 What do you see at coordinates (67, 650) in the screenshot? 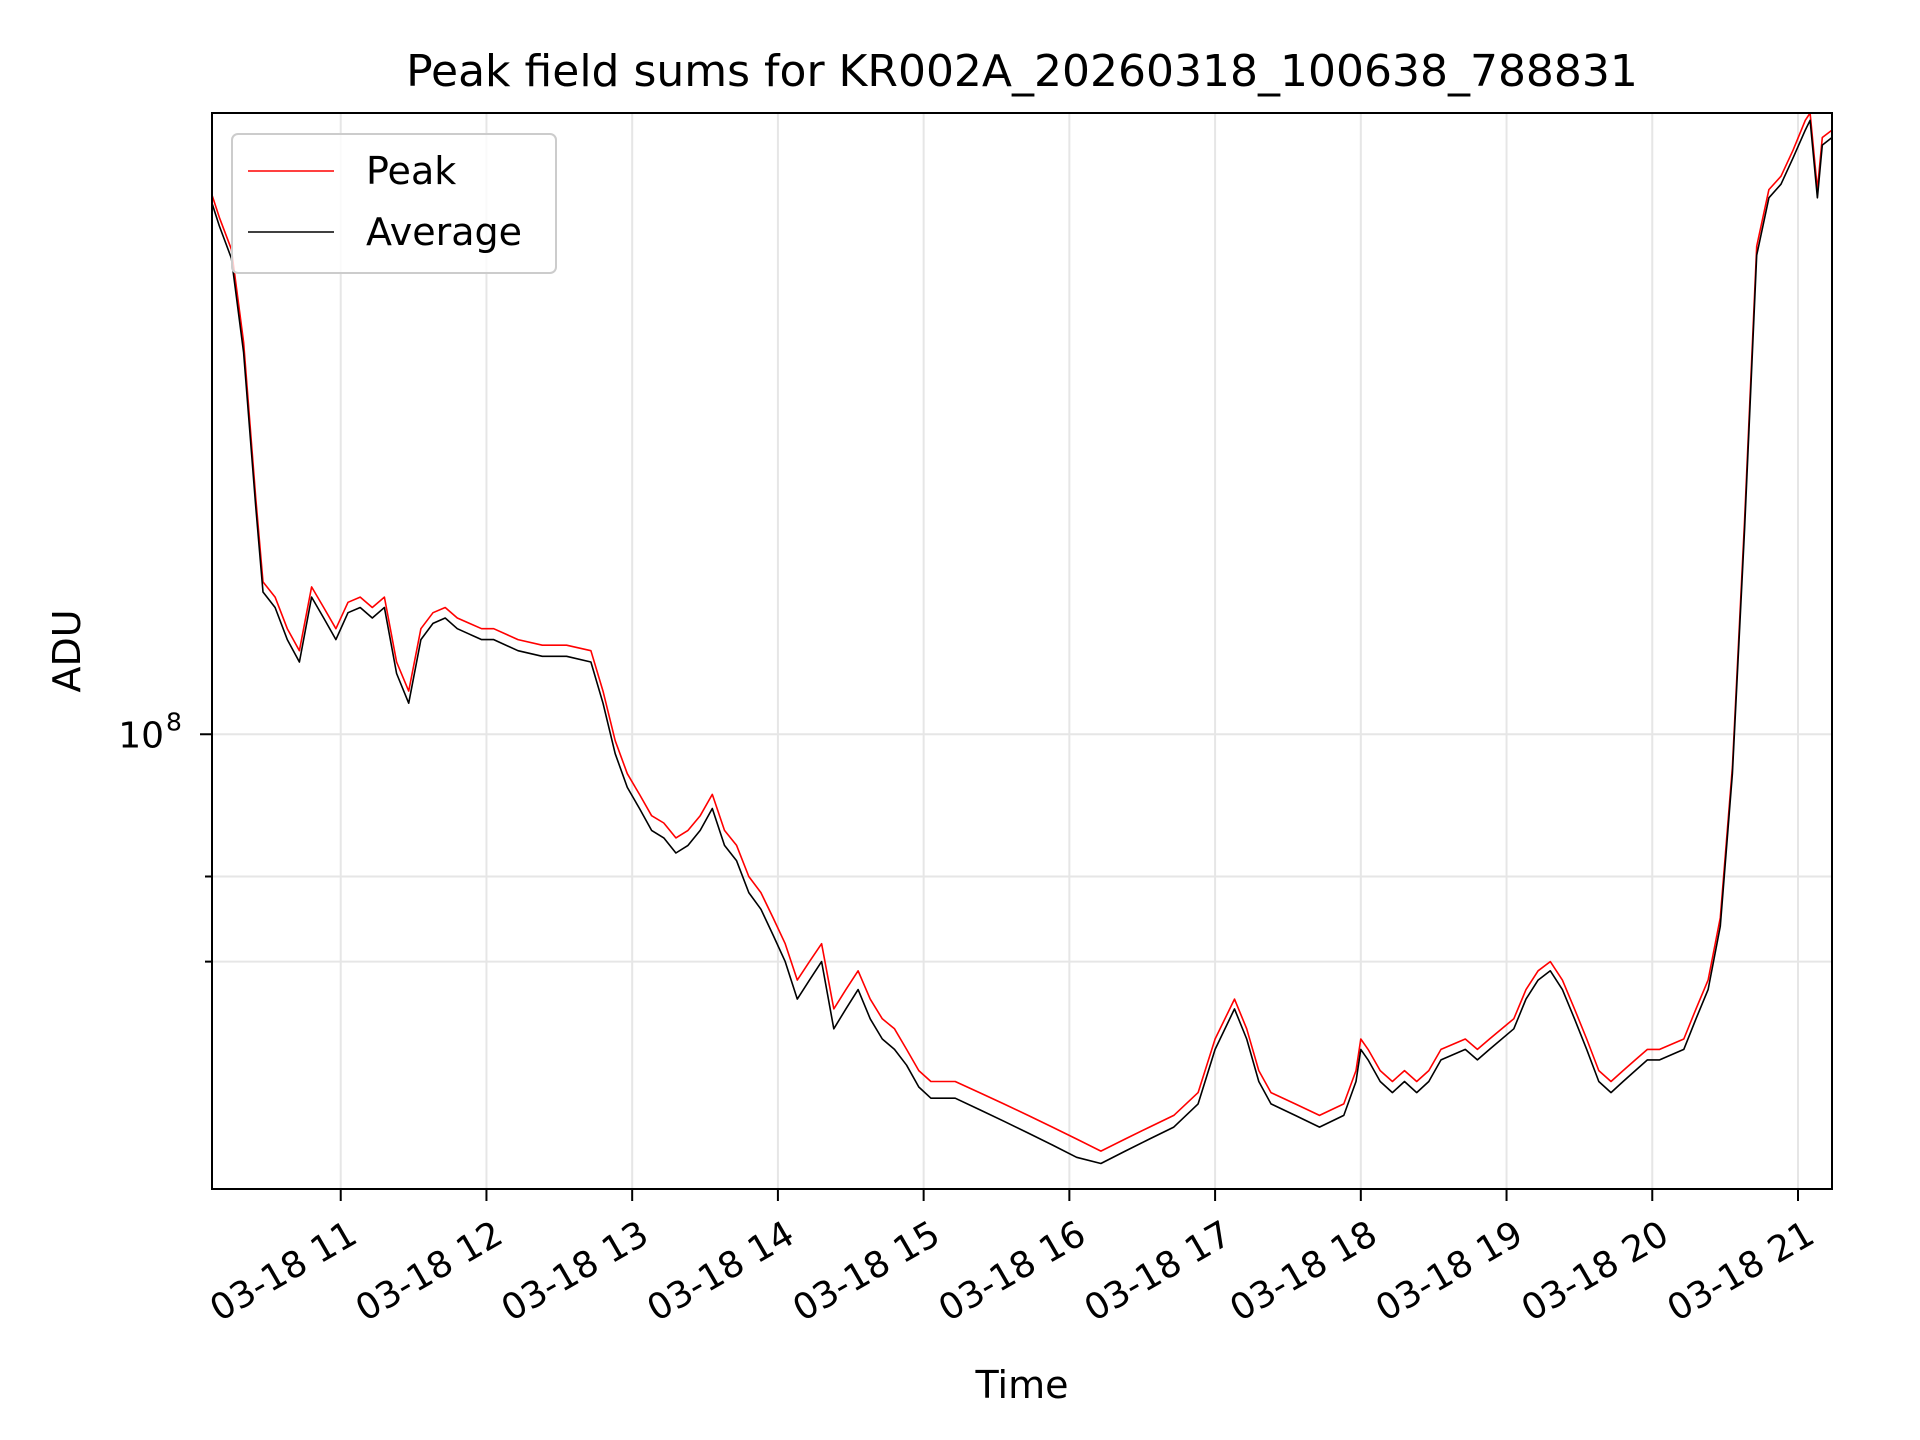
I see `y-axis-label: ADU` at bounding box center [67, 650].